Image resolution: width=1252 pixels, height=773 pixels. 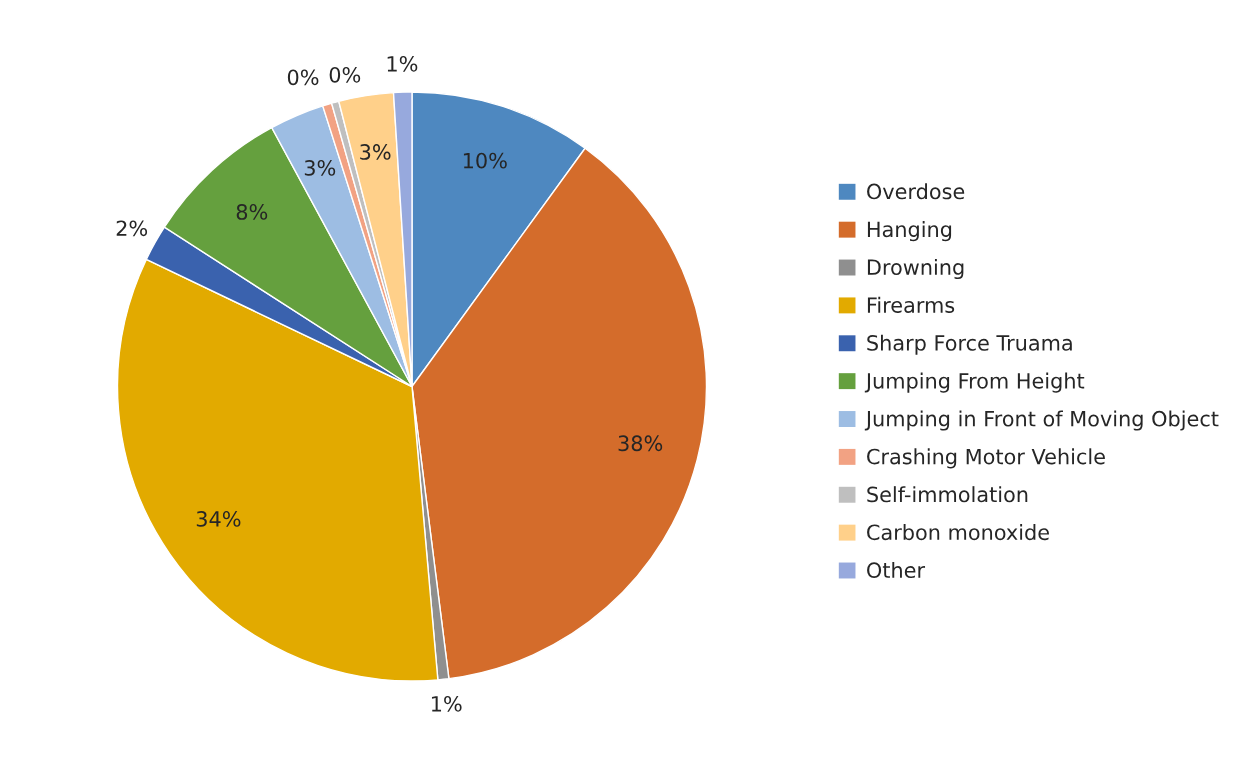 I want to click on legend-label: Hanging, so click(x=909, y=231).